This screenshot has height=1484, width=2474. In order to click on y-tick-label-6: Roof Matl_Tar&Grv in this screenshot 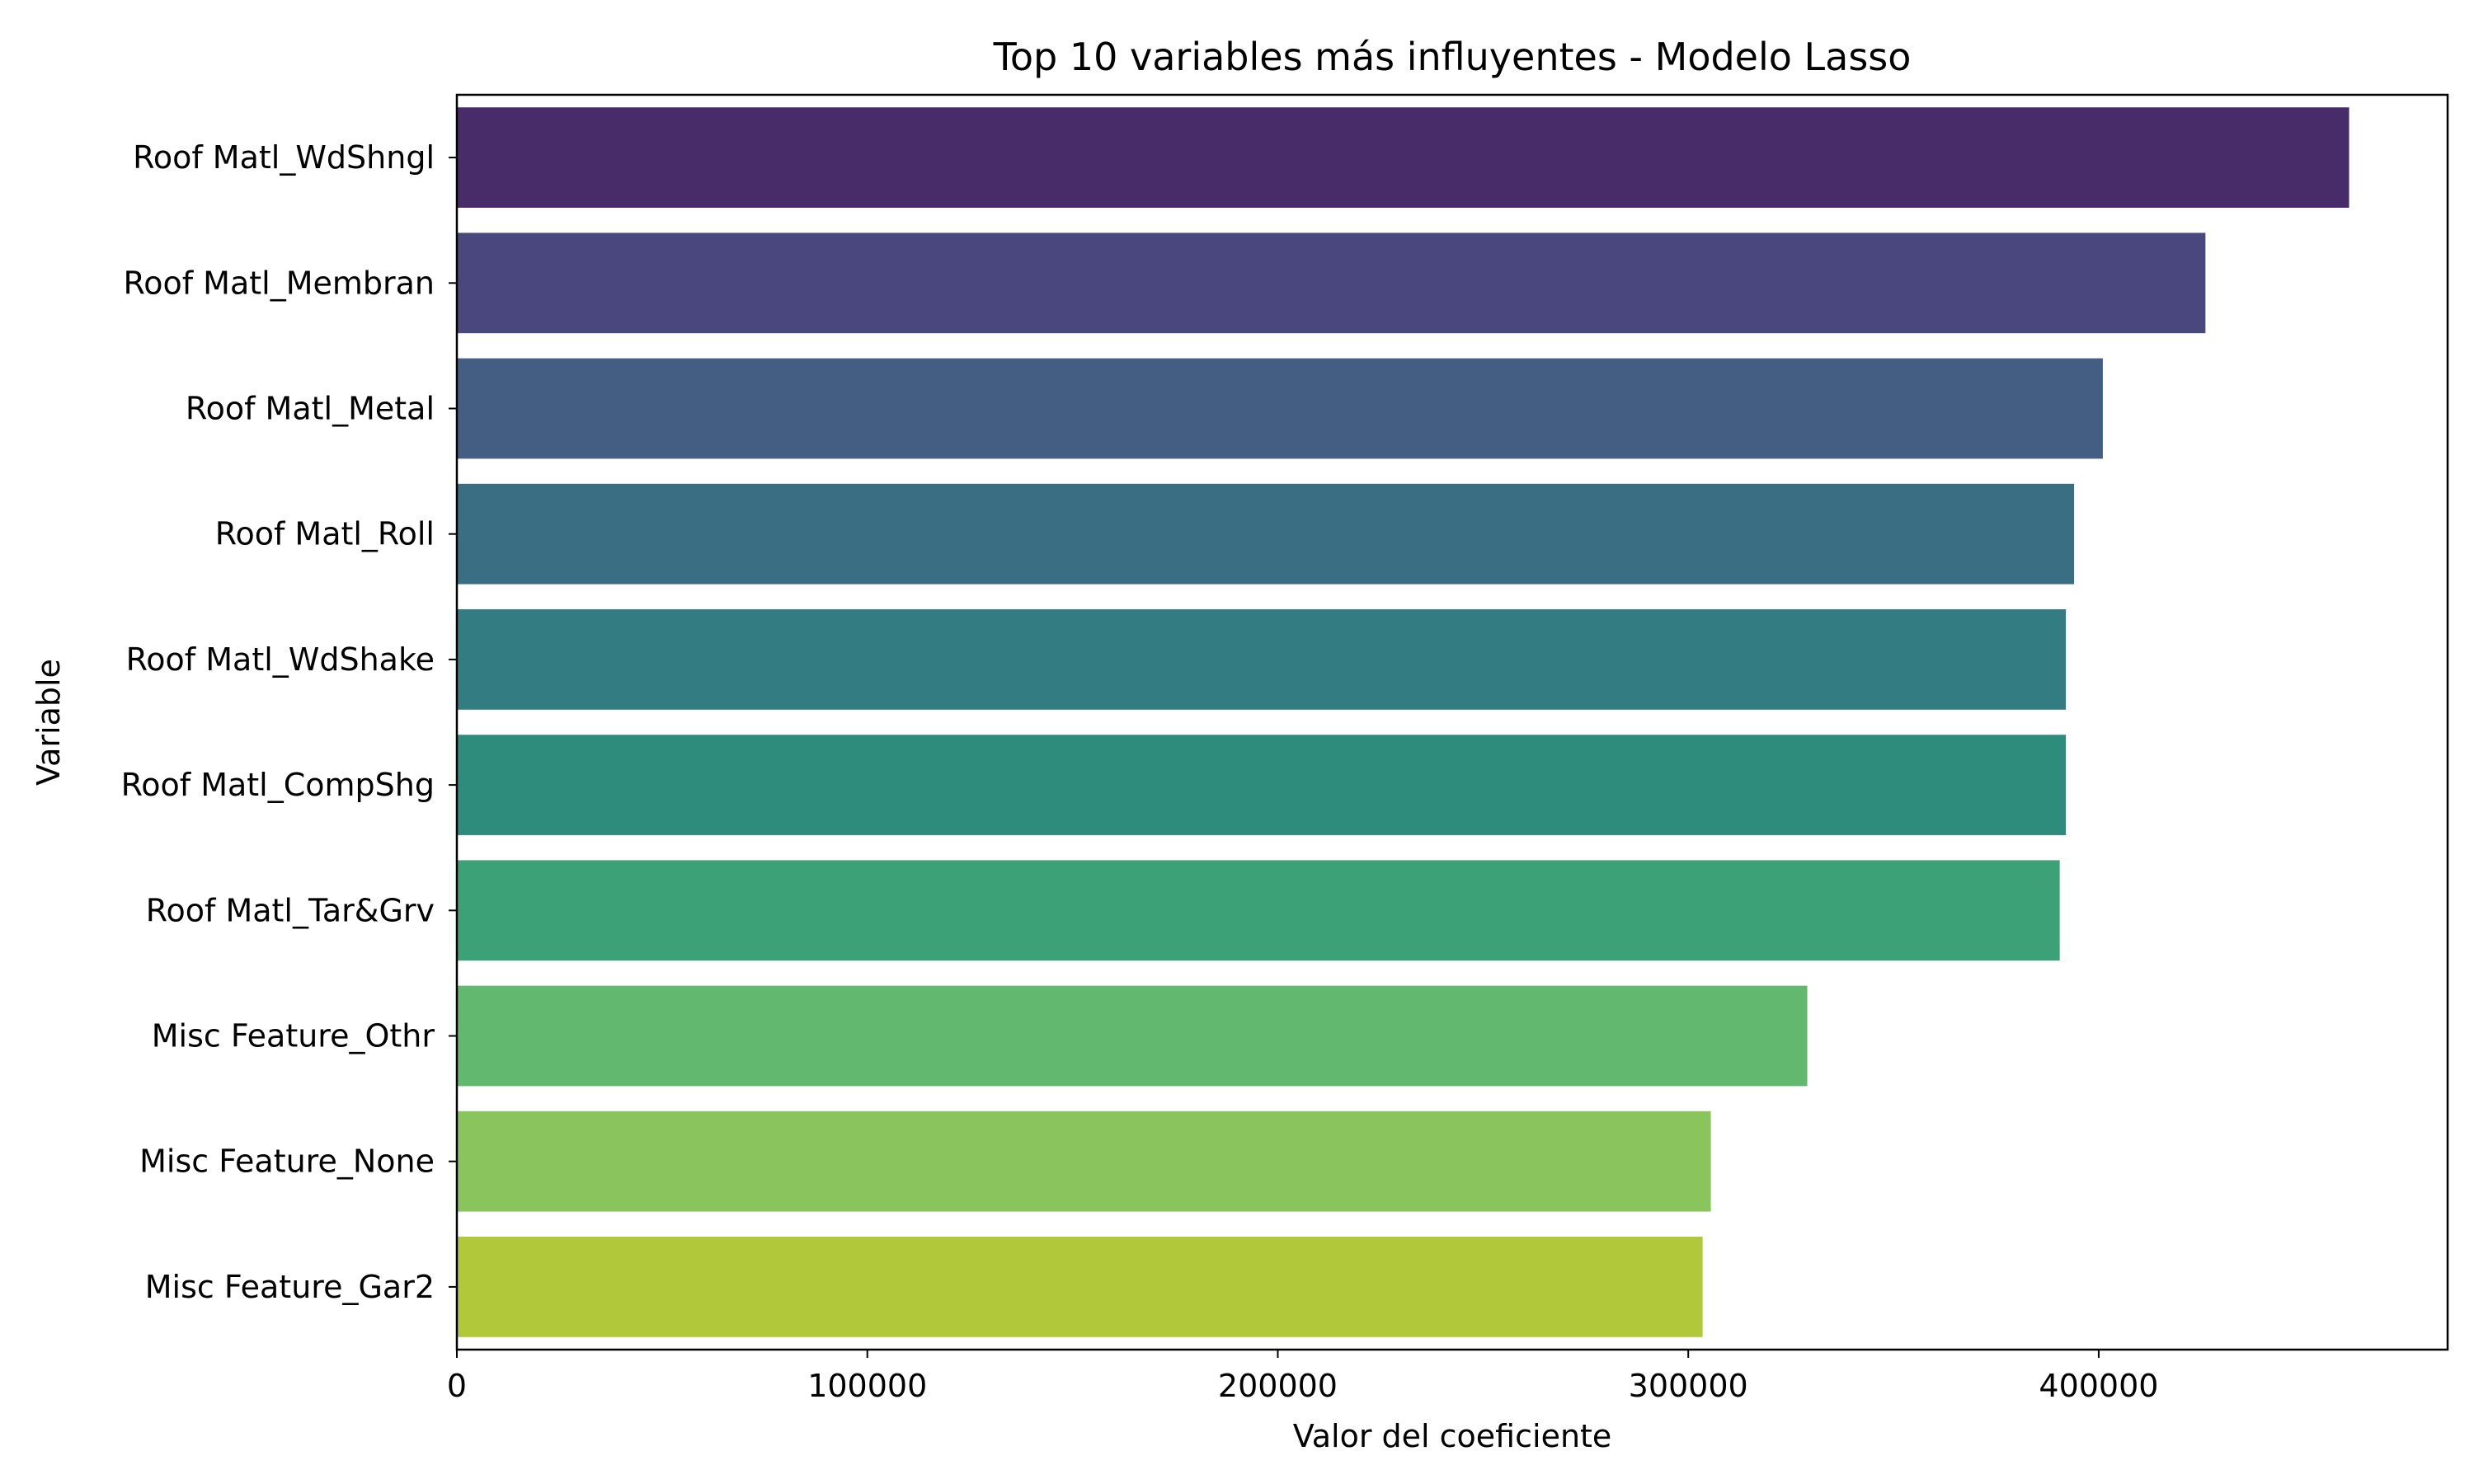, I will do `click(290, 910)`.